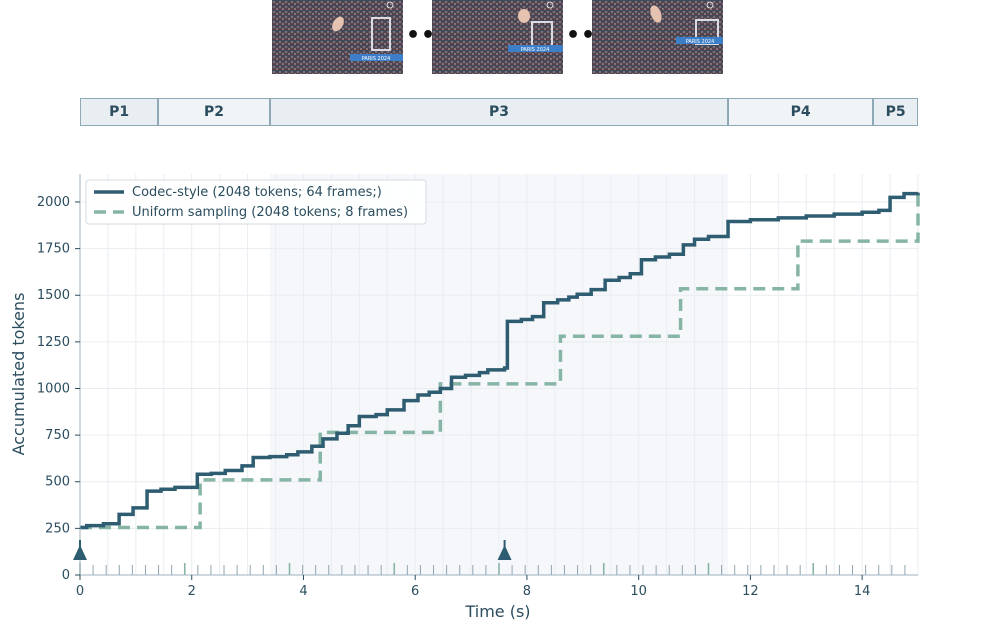  Describe the element at coordinates (700, 42) in the screenshot. I see `frame-banner-3: PARIS 2024` at that location.